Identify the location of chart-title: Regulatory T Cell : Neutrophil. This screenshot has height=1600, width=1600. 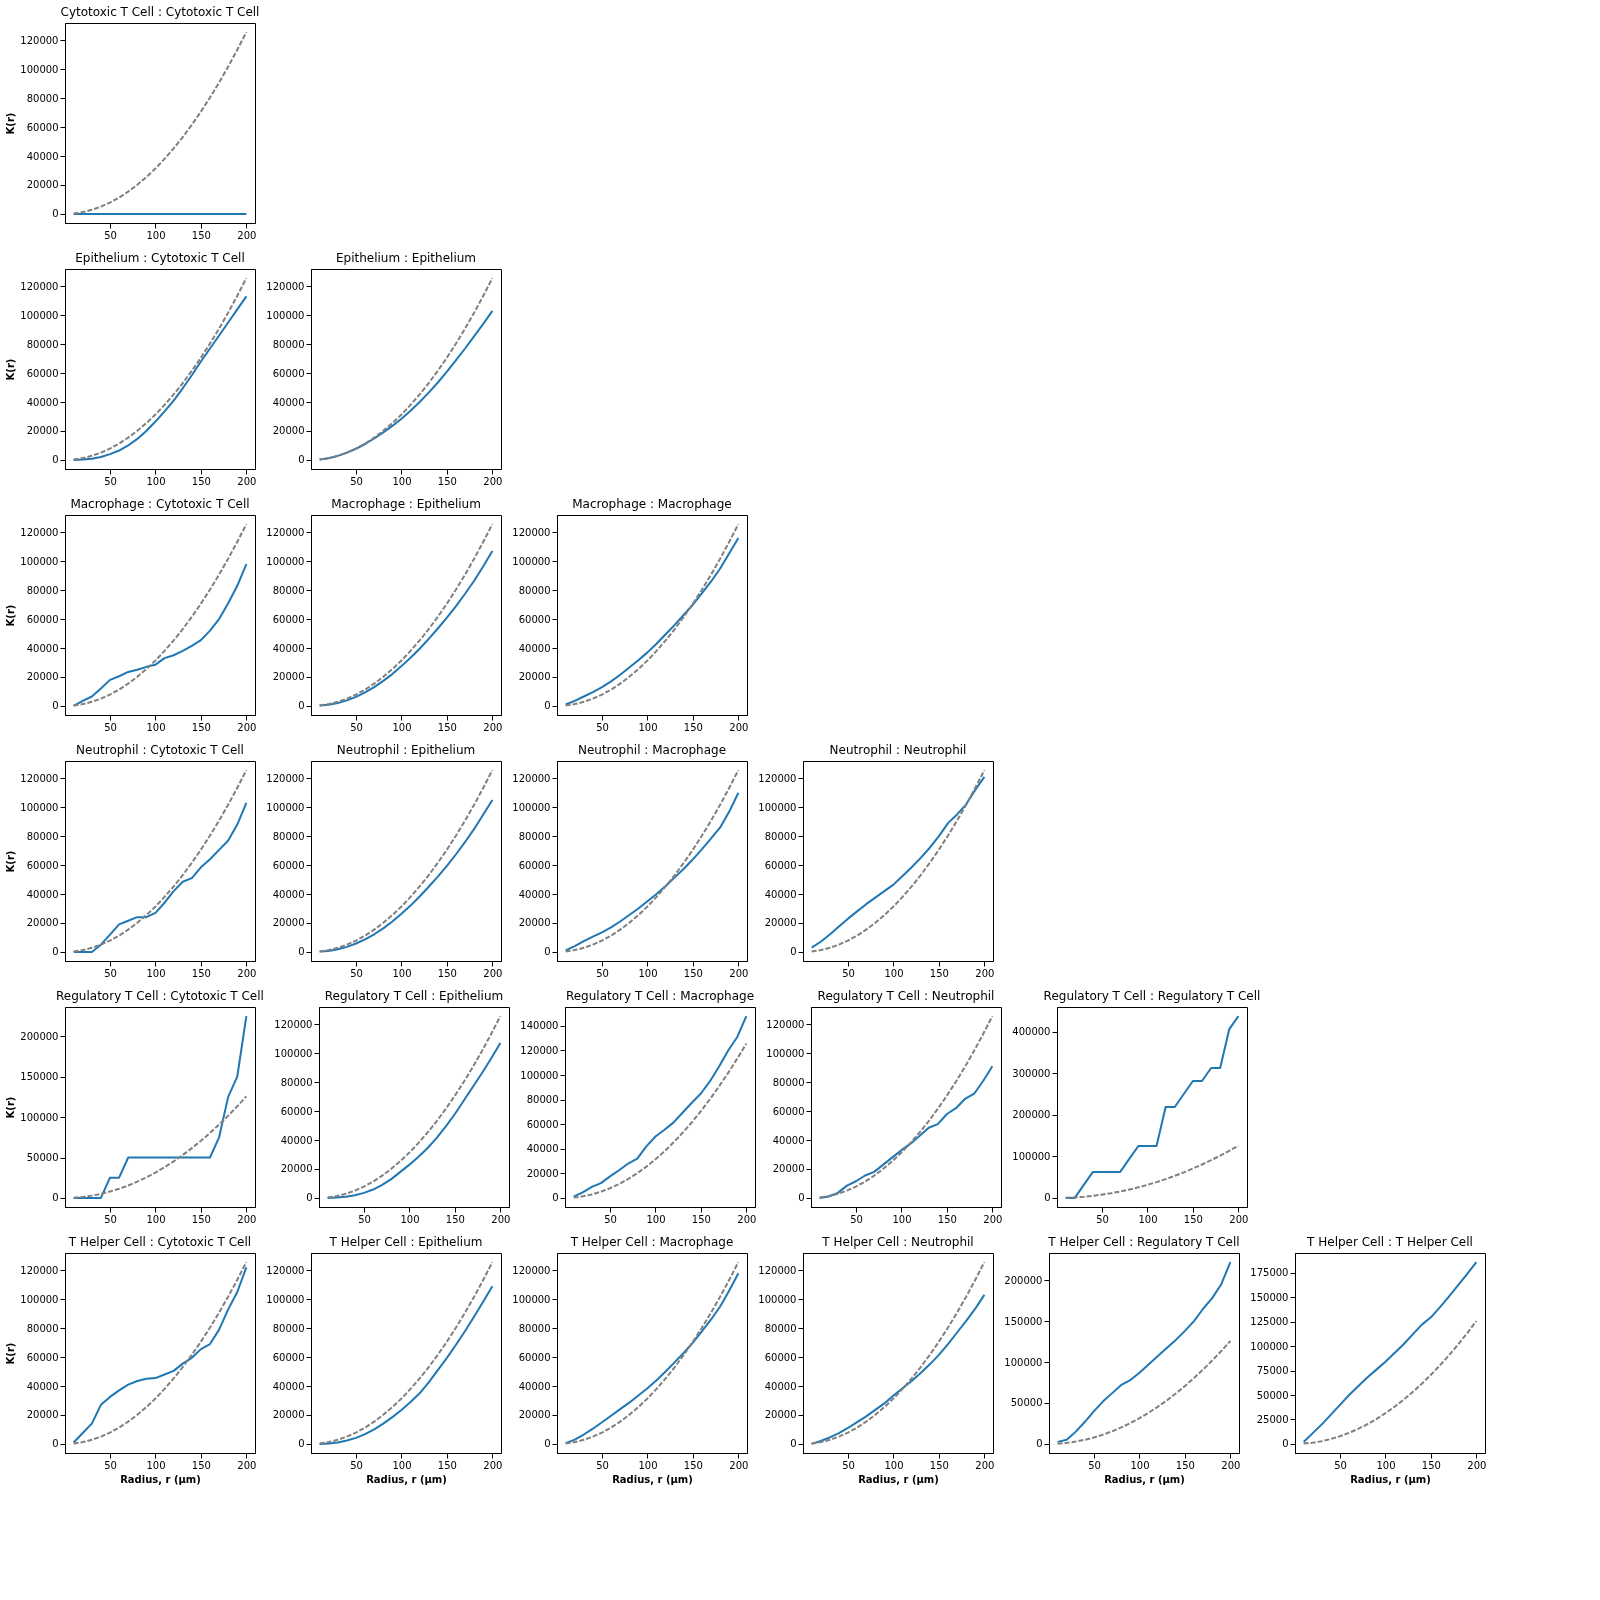
(906, 996).